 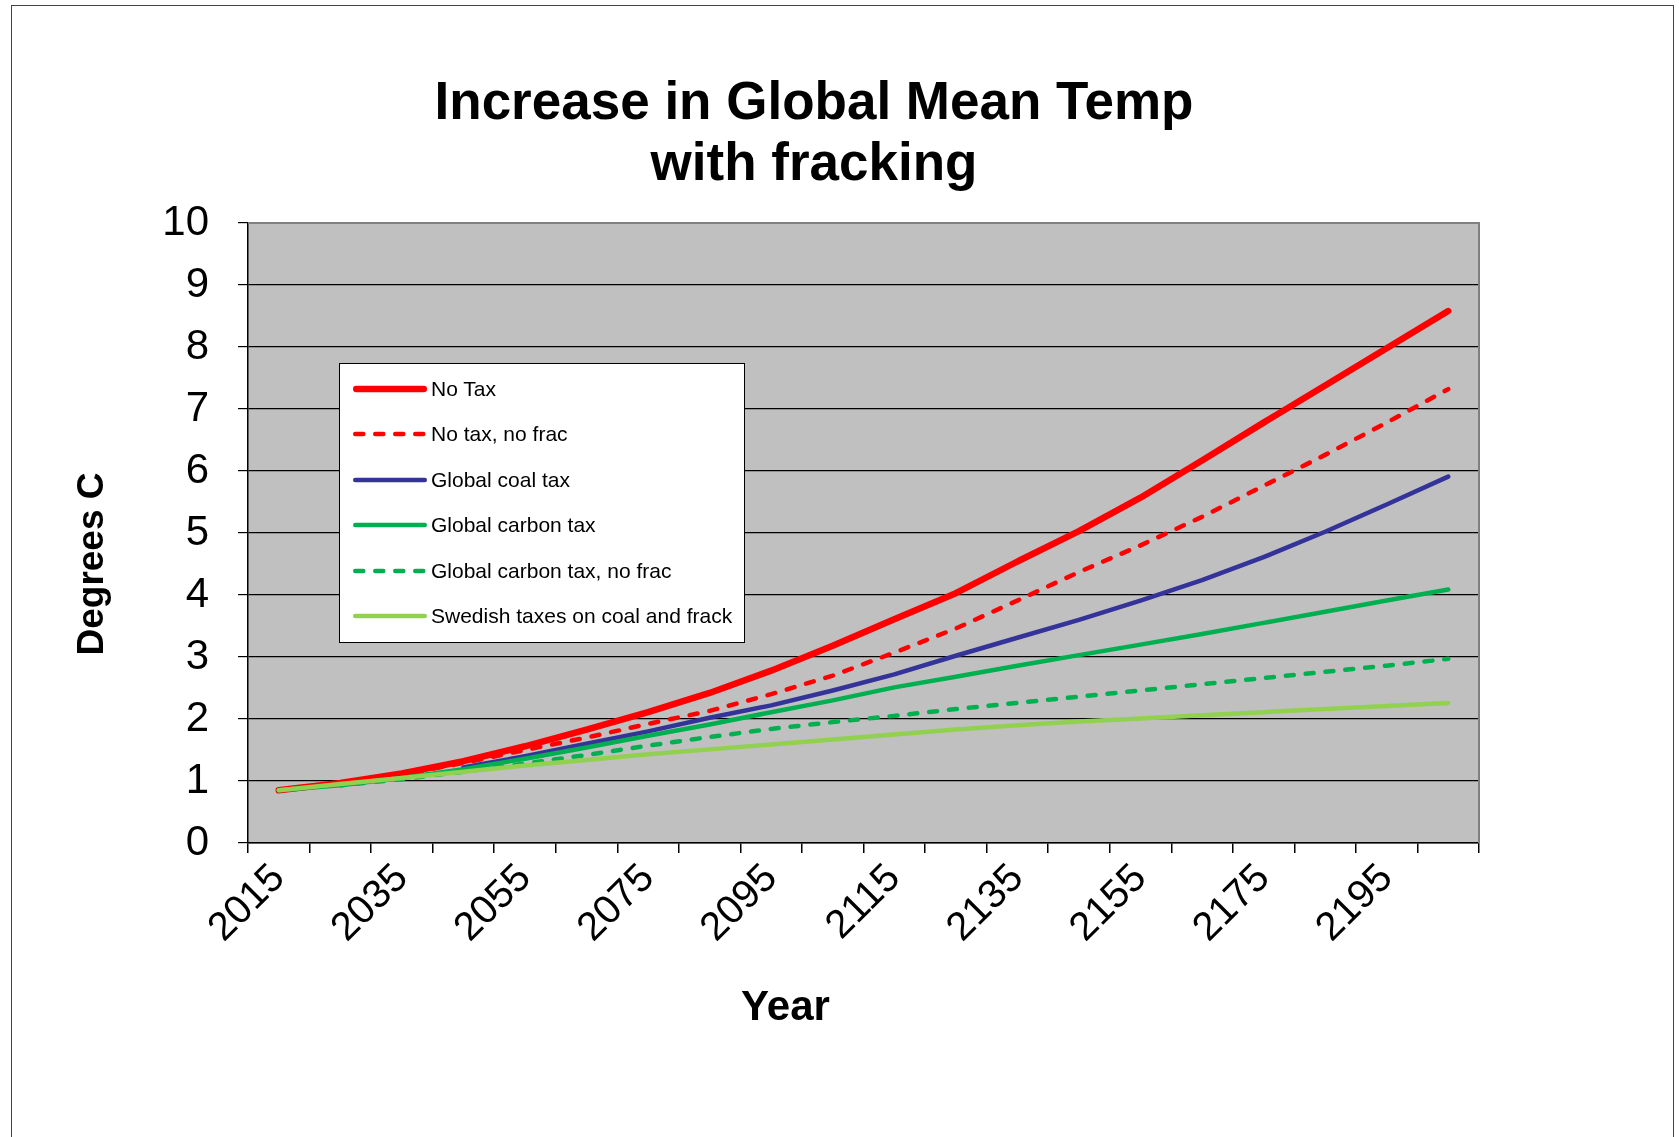 What do you see at coordinates (197, 406) in the screenshot?
I see `y-tick-label: 7` at bounding box center [197, 406].